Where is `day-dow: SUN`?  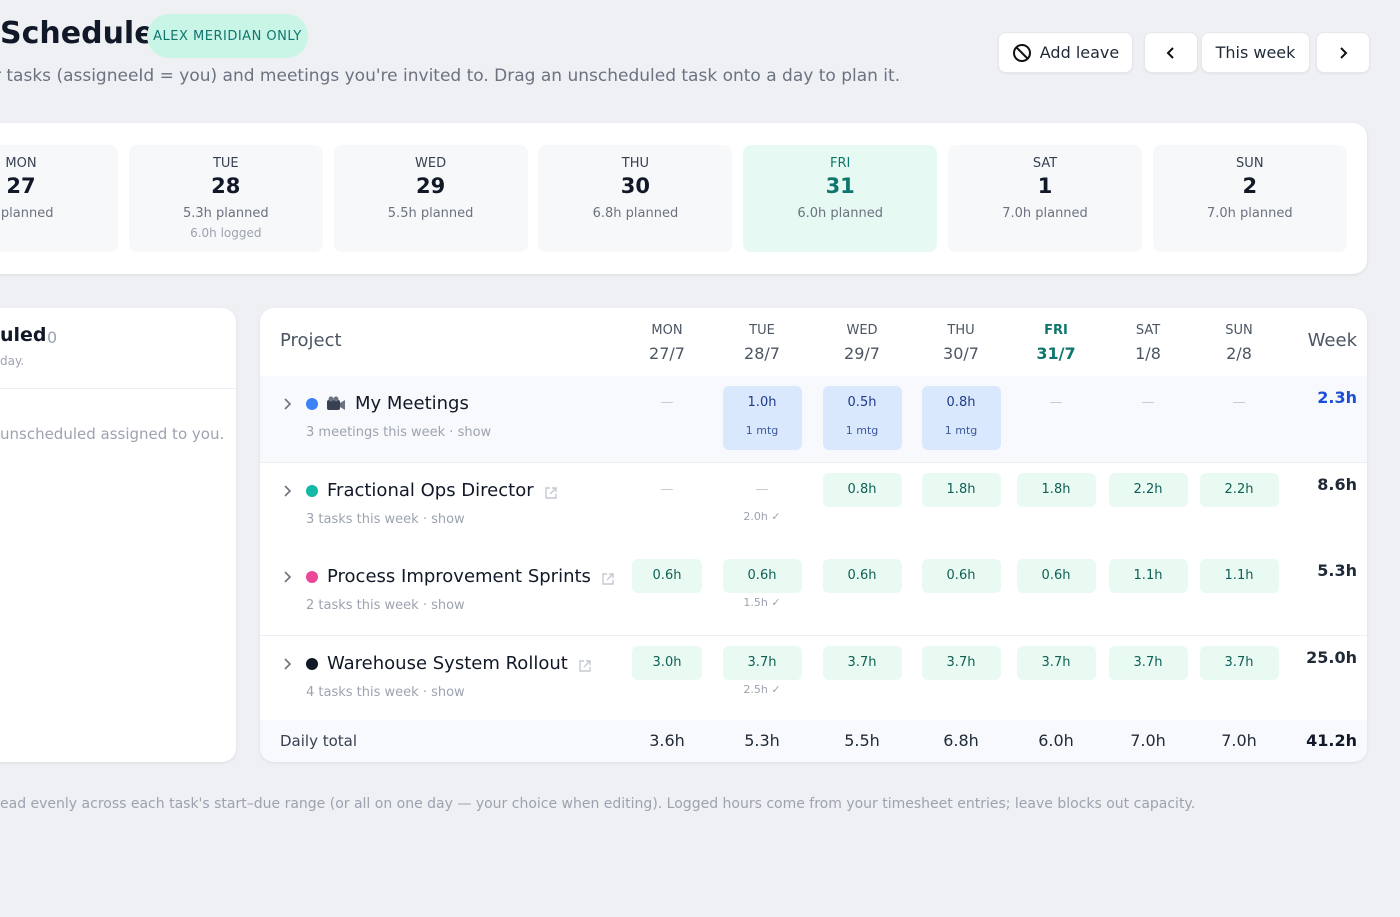 day-dow: SUN is located at coordinates (1250, 163).